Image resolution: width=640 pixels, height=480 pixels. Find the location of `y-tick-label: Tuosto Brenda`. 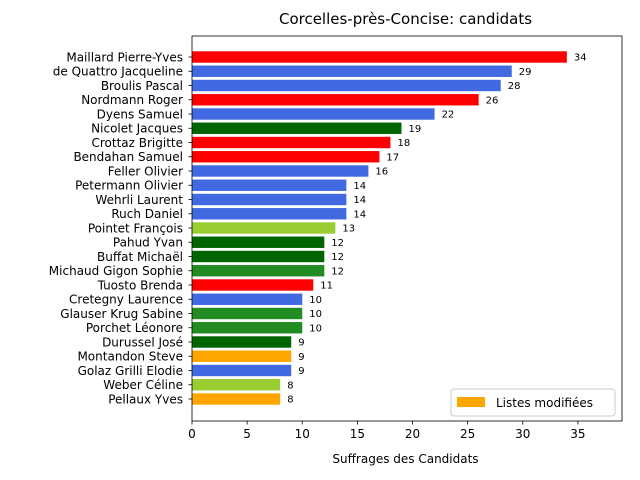

y-tick-label: Tuosto Brenda is located at coordinates (140, 285).